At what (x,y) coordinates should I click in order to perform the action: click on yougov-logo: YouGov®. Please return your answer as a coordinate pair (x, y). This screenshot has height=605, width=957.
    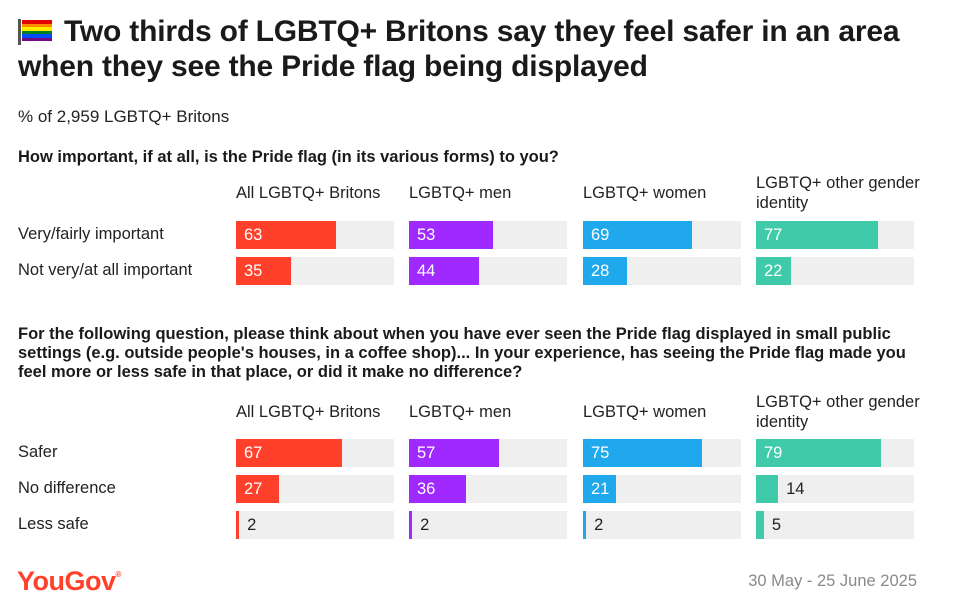
    Looking at the image, I should click on (69, 581).